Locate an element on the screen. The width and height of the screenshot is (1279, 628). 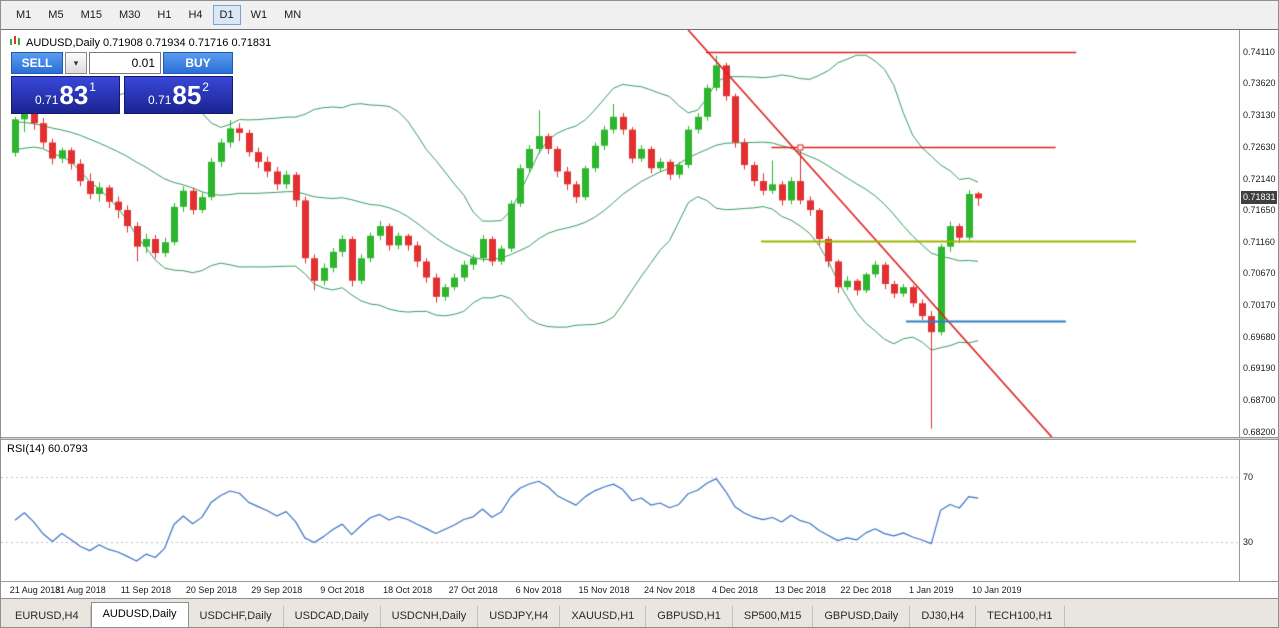
chart-tab-usdjpy-h4: USDJPY,H4 is located at coordinates (519, 616).